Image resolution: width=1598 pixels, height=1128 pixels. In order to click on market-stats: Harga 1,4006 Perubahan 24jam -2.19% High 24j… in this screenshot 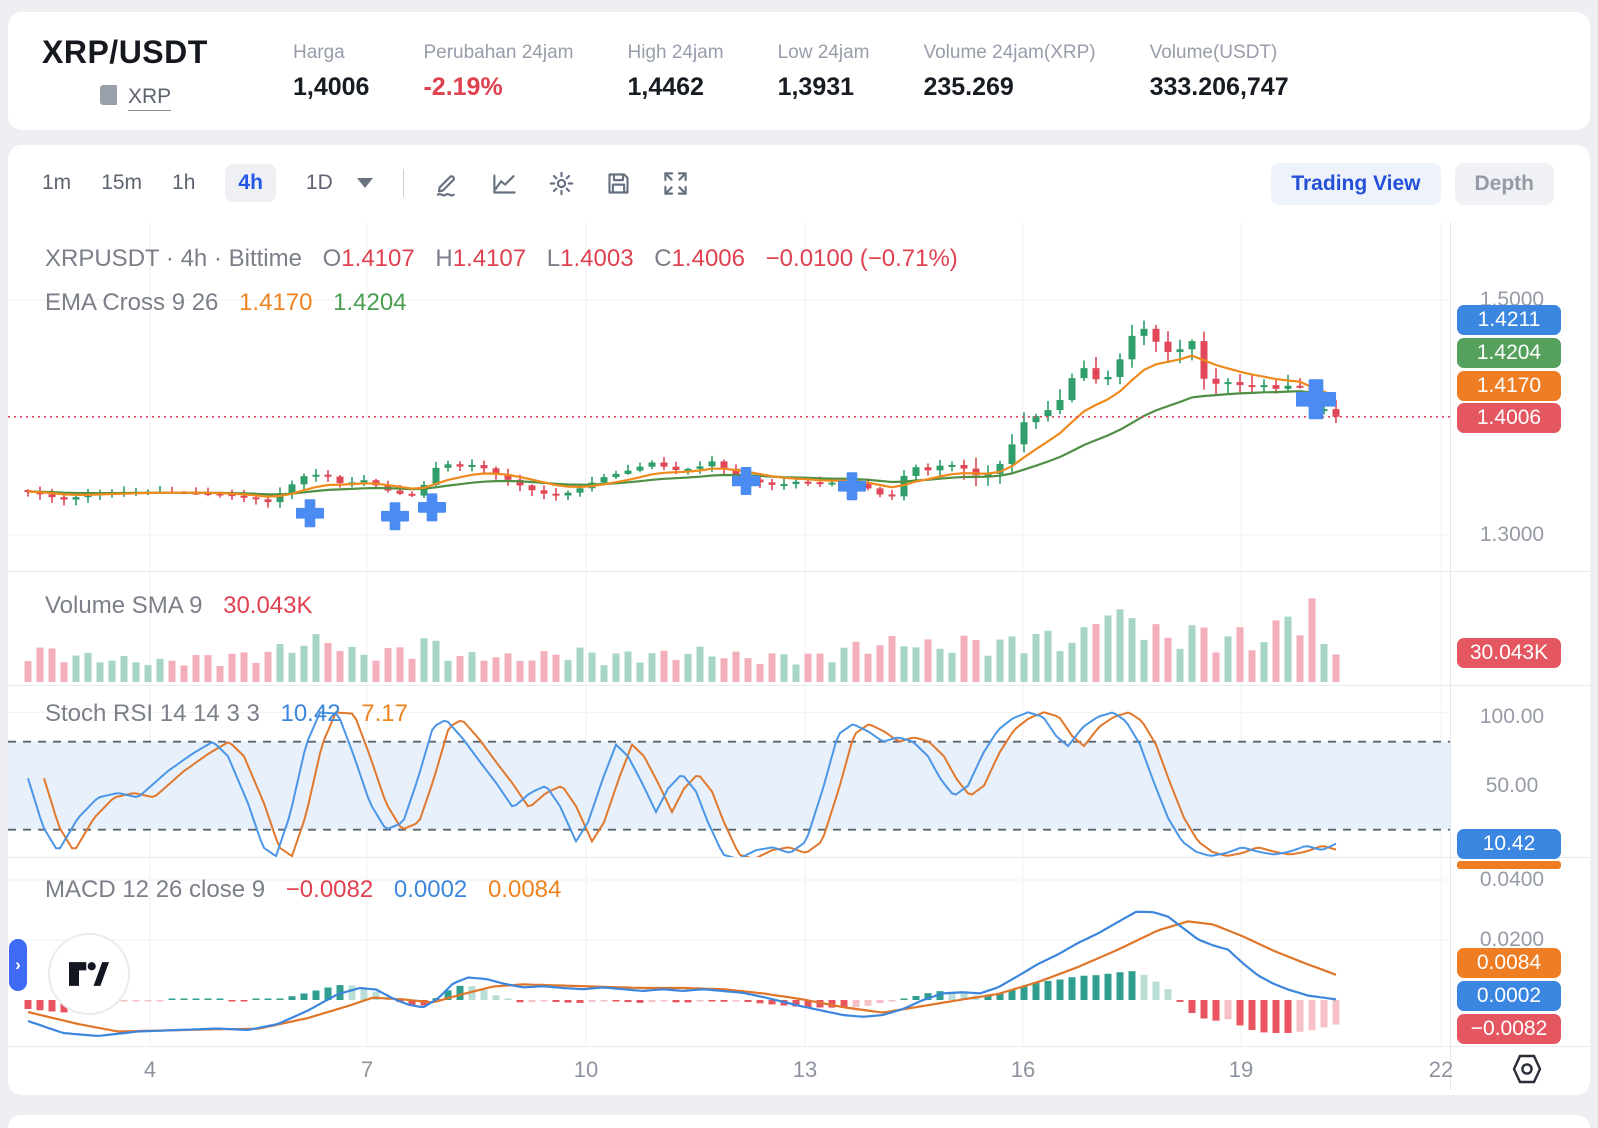, I will do `click(791, 72)`.